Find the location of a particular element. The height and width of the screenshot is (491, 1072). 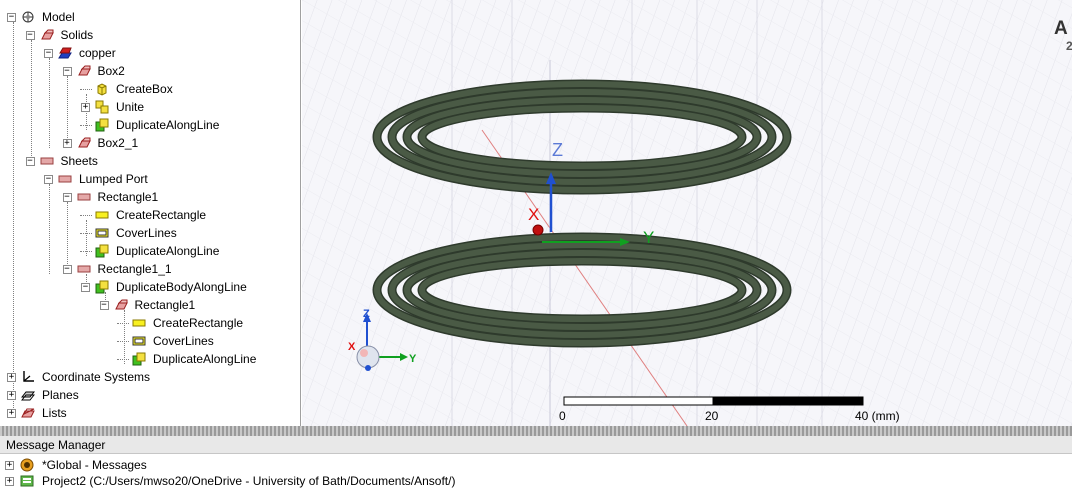

coil-bottom is located at coordinates (582, 290).